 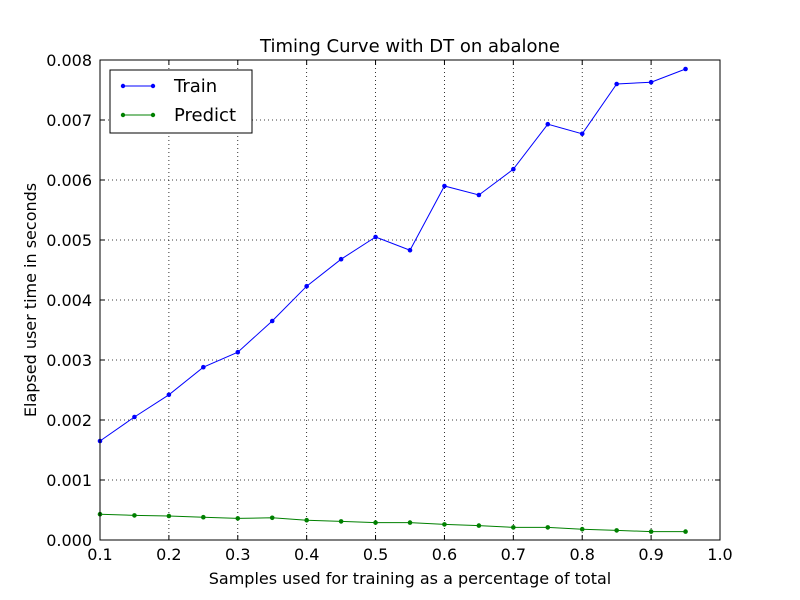 I want to click on y-tick-label: 0.004, so click(x=69, y=300).